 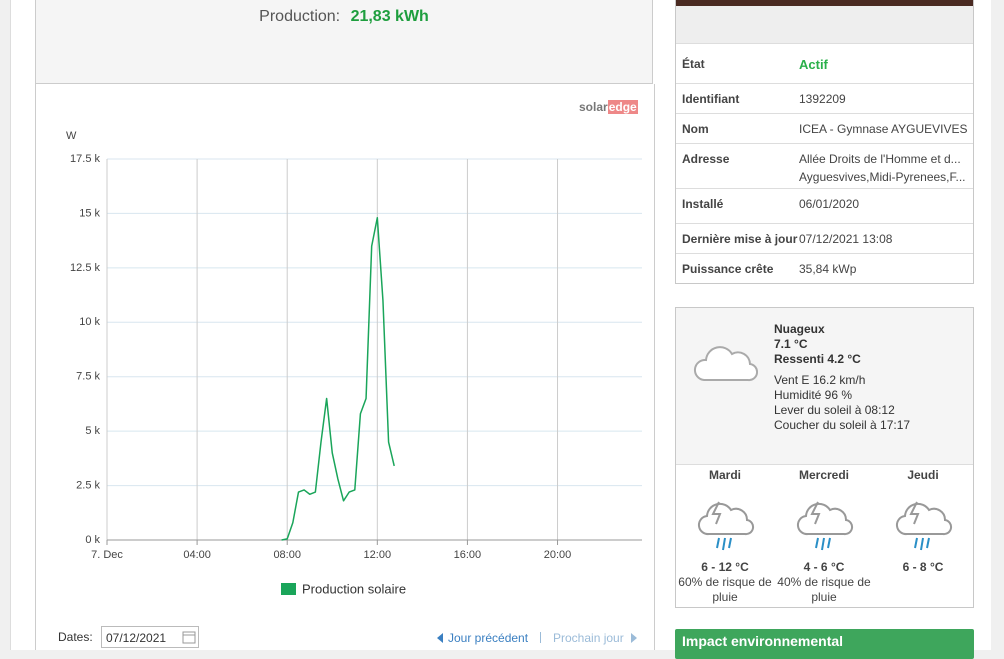 I want to click on info-label: Adresse, so click(x=706, y=159).